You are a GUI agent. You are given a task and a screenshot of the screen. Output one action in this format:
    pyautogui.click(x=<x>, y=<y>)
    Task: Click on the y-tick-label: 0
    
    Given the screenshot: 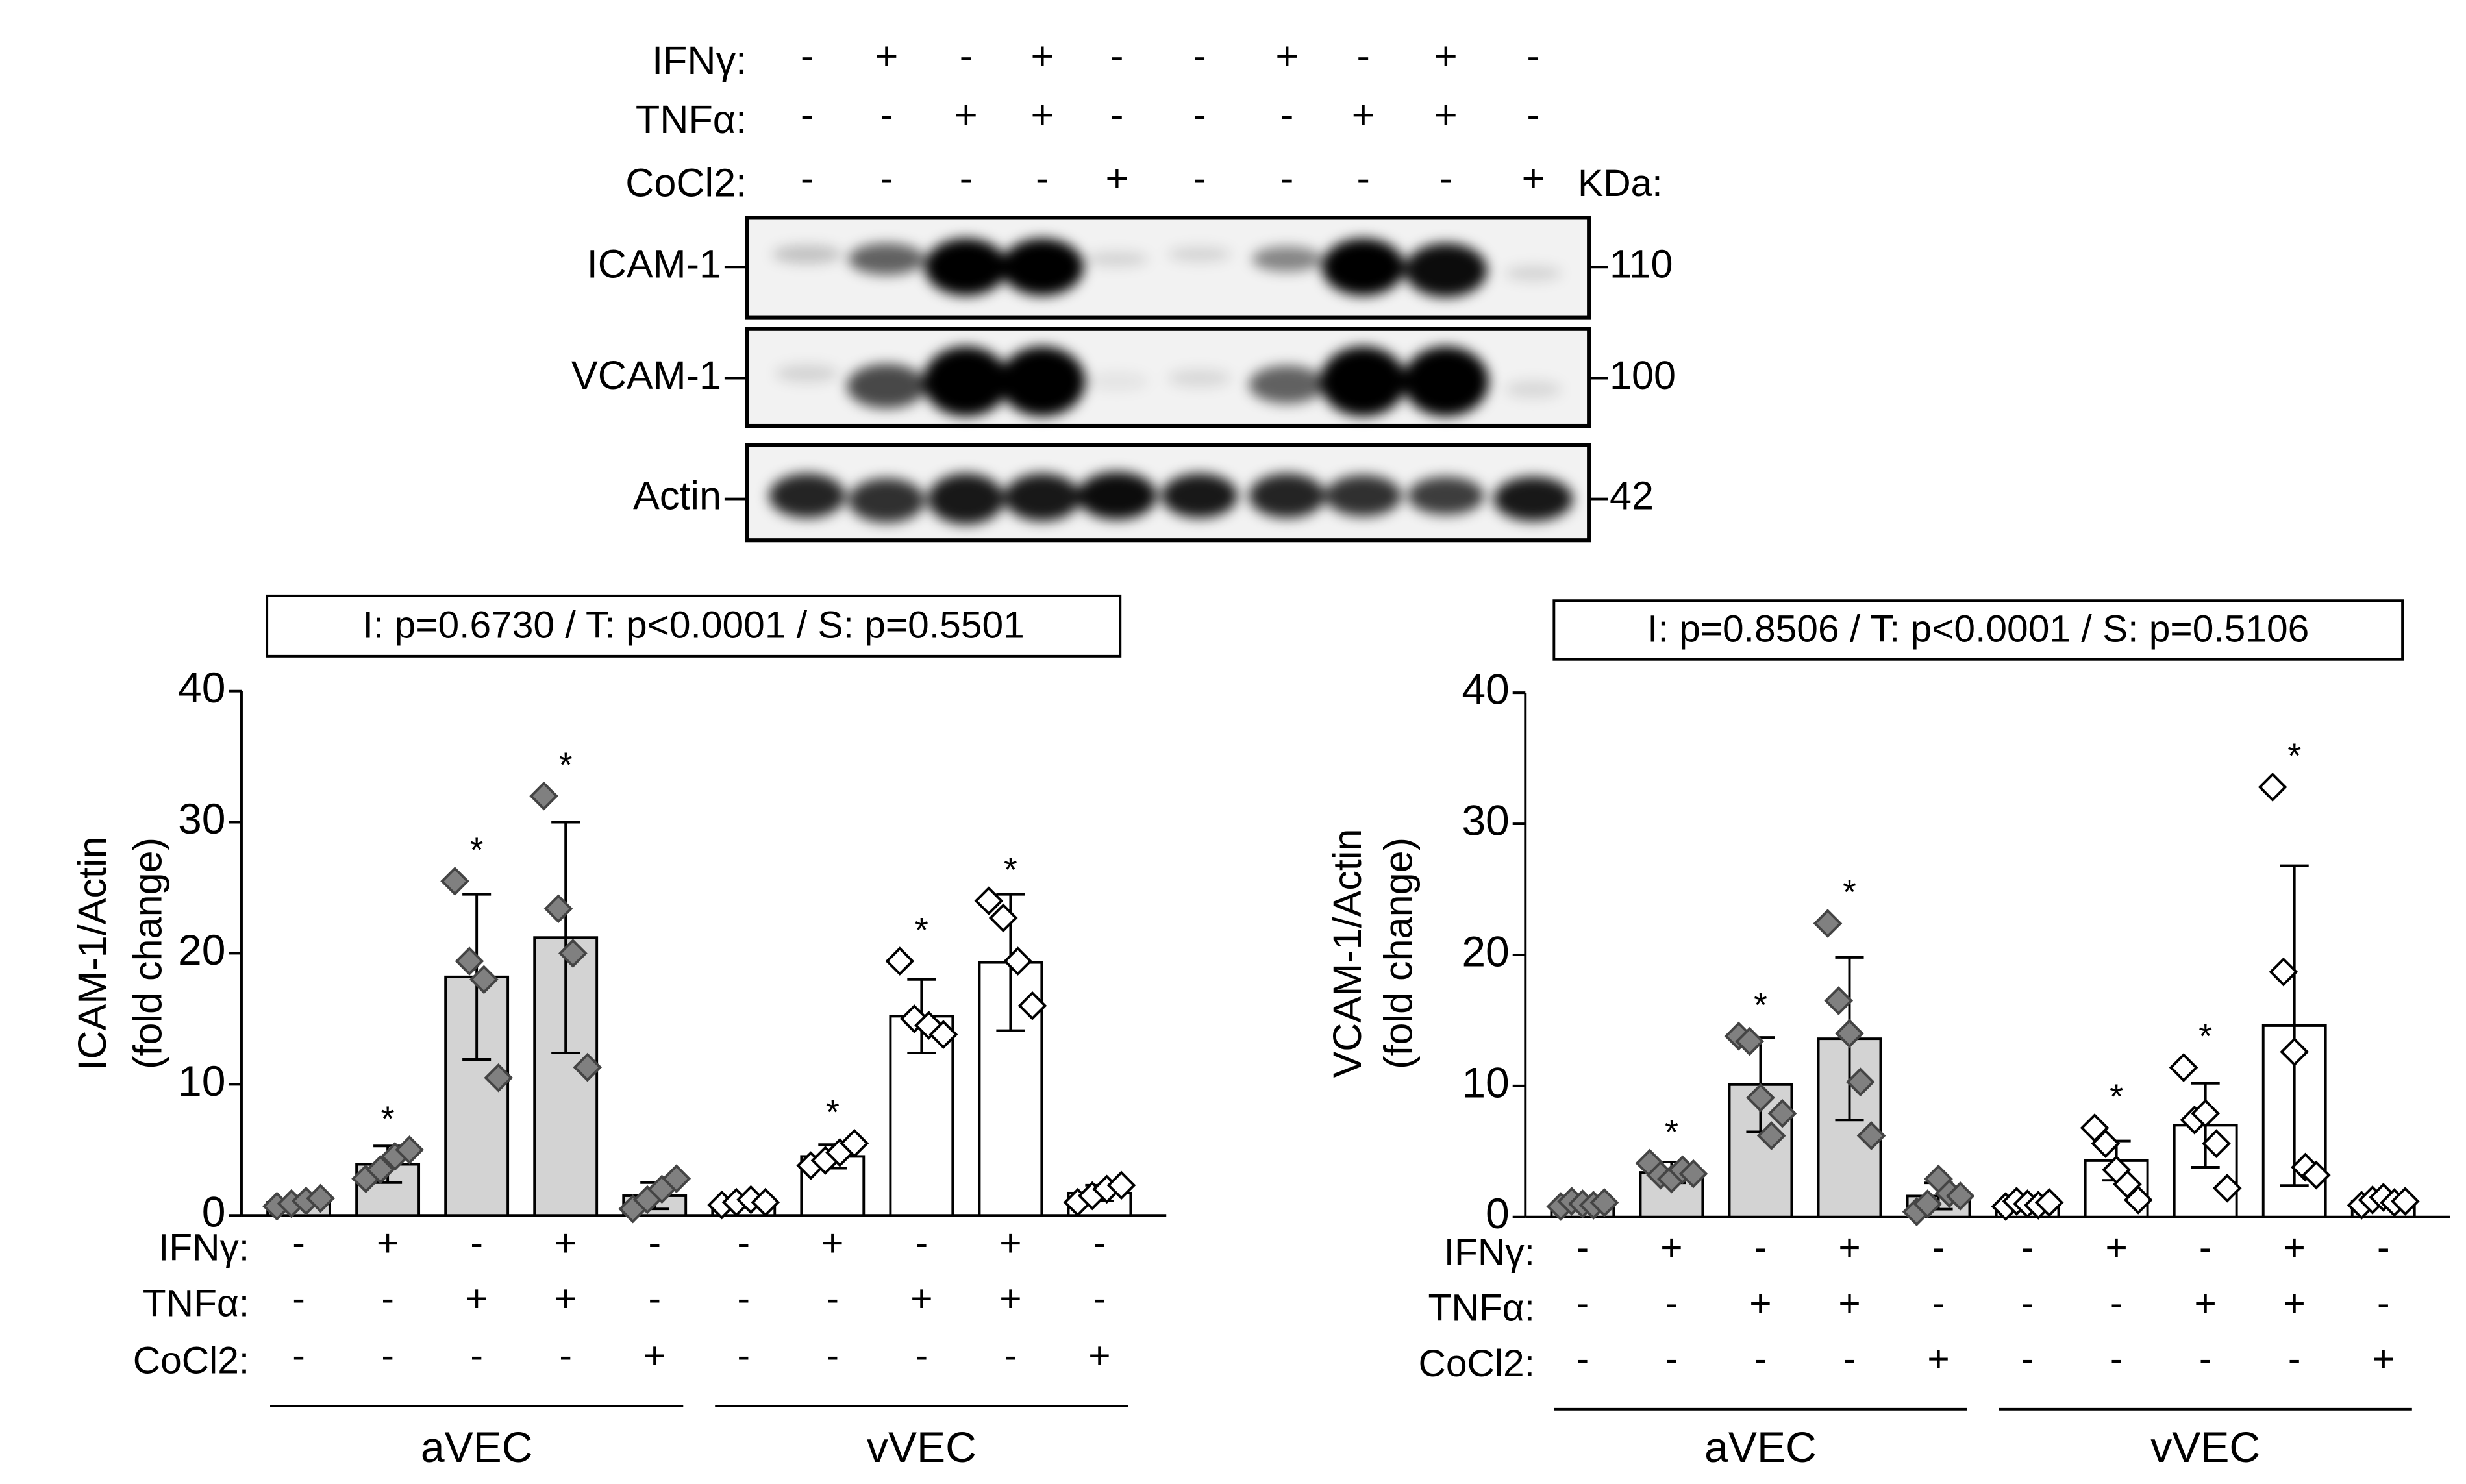 What is the action you would take?
    pyautogui.click(x=1498, y=1214)
    